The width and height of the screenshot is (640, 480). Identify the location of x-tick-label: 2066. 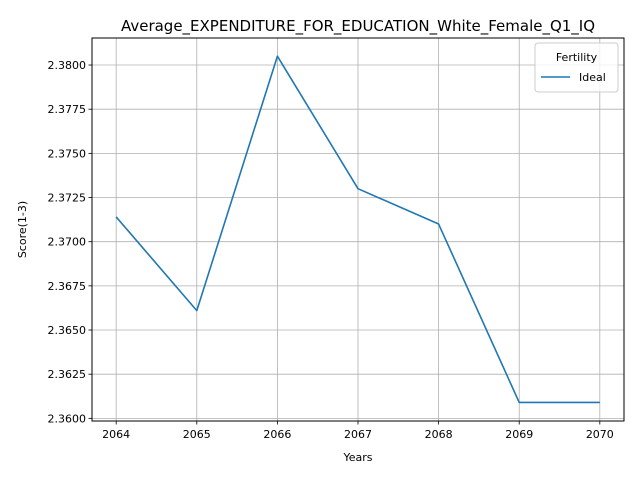
(277, 434).